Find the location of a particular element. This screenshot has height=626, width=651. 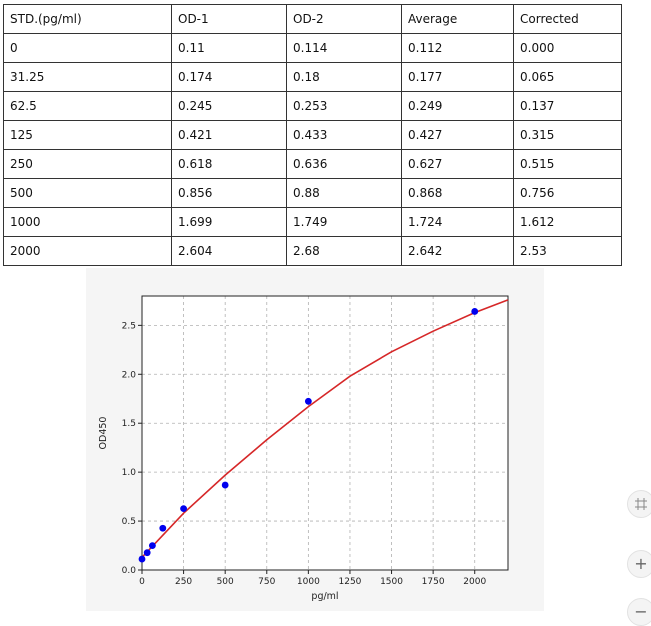

table-row: 500 0.856 0.88 0.868 0.756 is located at coordinates (312, 193).